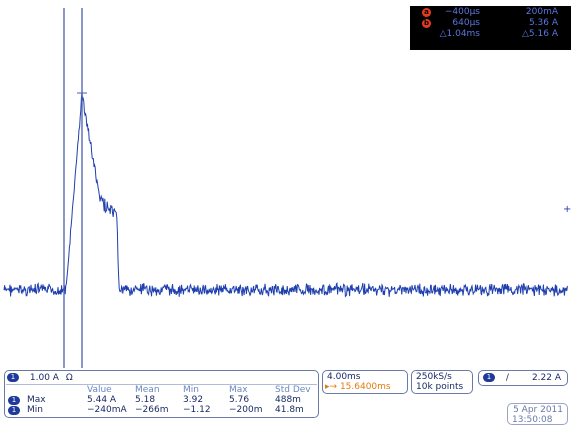  What do you see at coordinates (161, 384) in the screenshot?
I see `panel-divider` at bounding box center [161, 384].